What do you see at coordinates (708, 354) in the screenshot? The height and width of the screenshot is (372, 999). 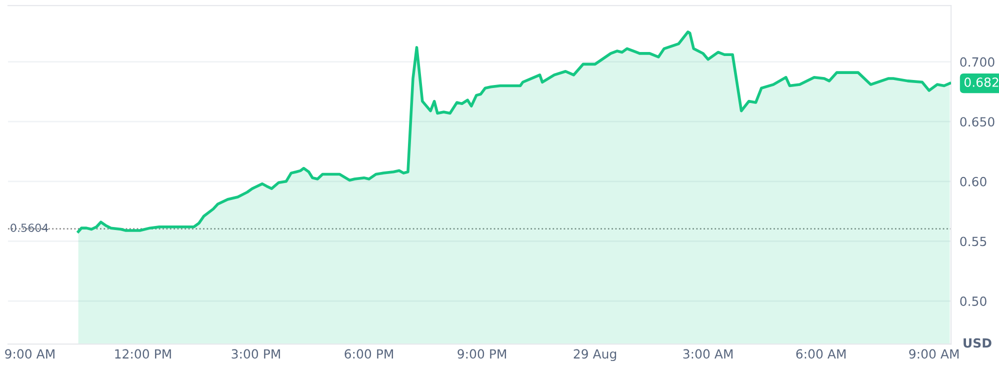 I see `x-tick-label: 3:00 AM` at bounding box center [708, 354].